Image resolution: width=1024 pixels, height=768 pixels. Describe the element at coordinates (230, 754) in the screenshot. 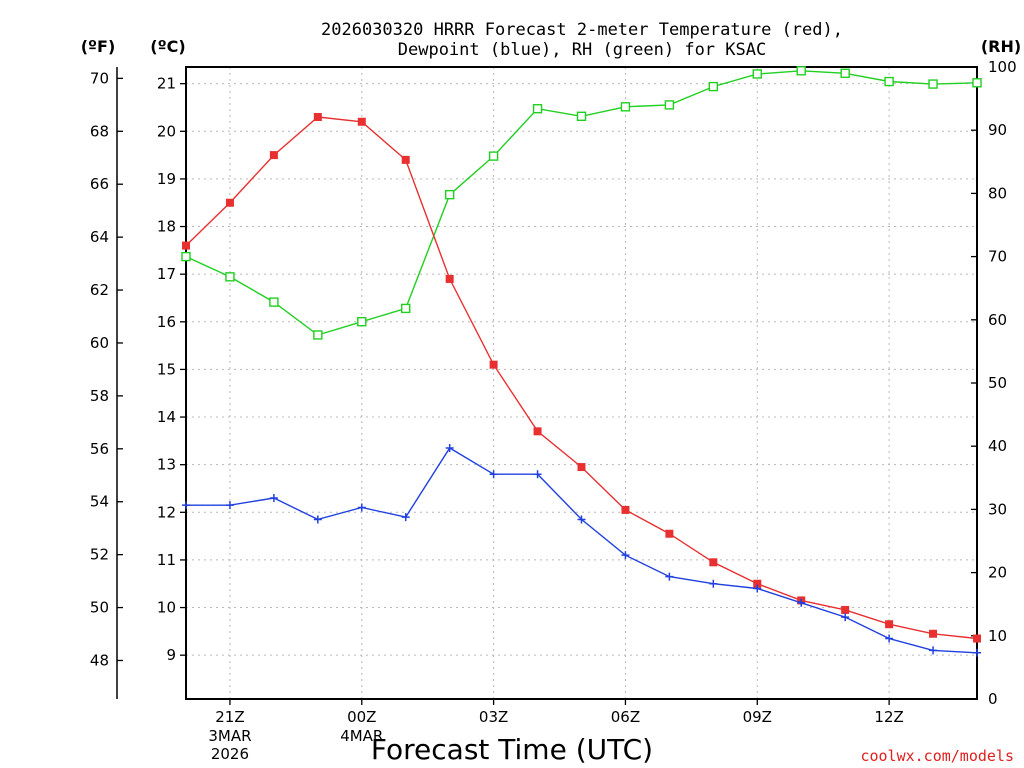

I see `time-tick-sublabel: 2026` at that location.